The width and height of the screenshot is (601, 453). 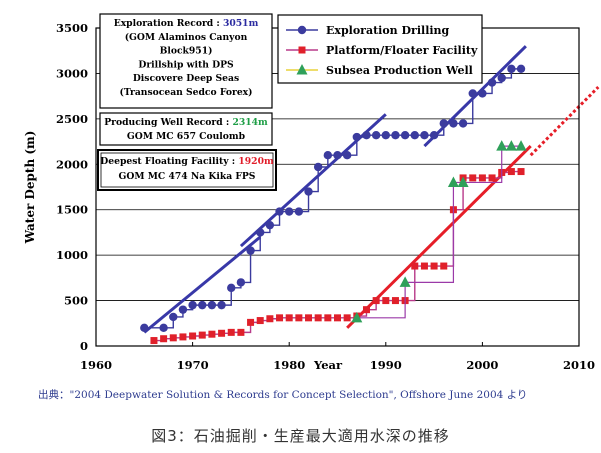 What do you see at coordinates (260, 232) in the screenshot?
I see `point-exploration-1977` at bounding box center [260, 232].